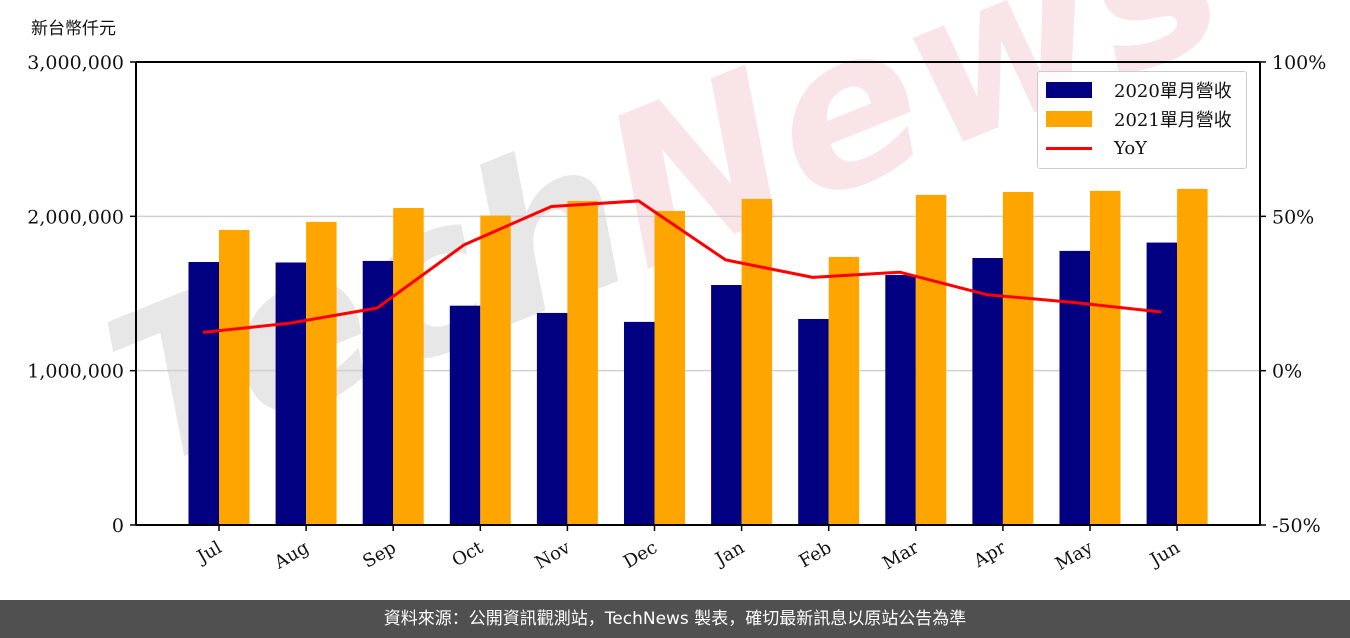 The height and width of the screenshot is (638, 1350). What do you see at coordinates (813, 421) in the screenshot?
I see `bar-2020-feb` at bounding box center [813, 421].